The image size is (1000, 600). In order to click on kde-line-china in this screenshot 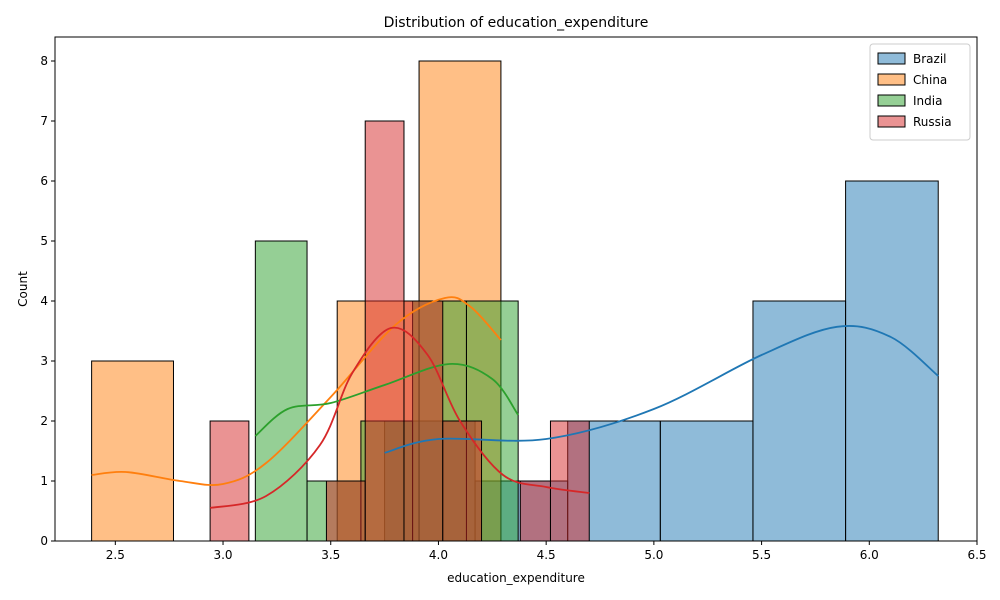, I will do `click(296, 391)`.